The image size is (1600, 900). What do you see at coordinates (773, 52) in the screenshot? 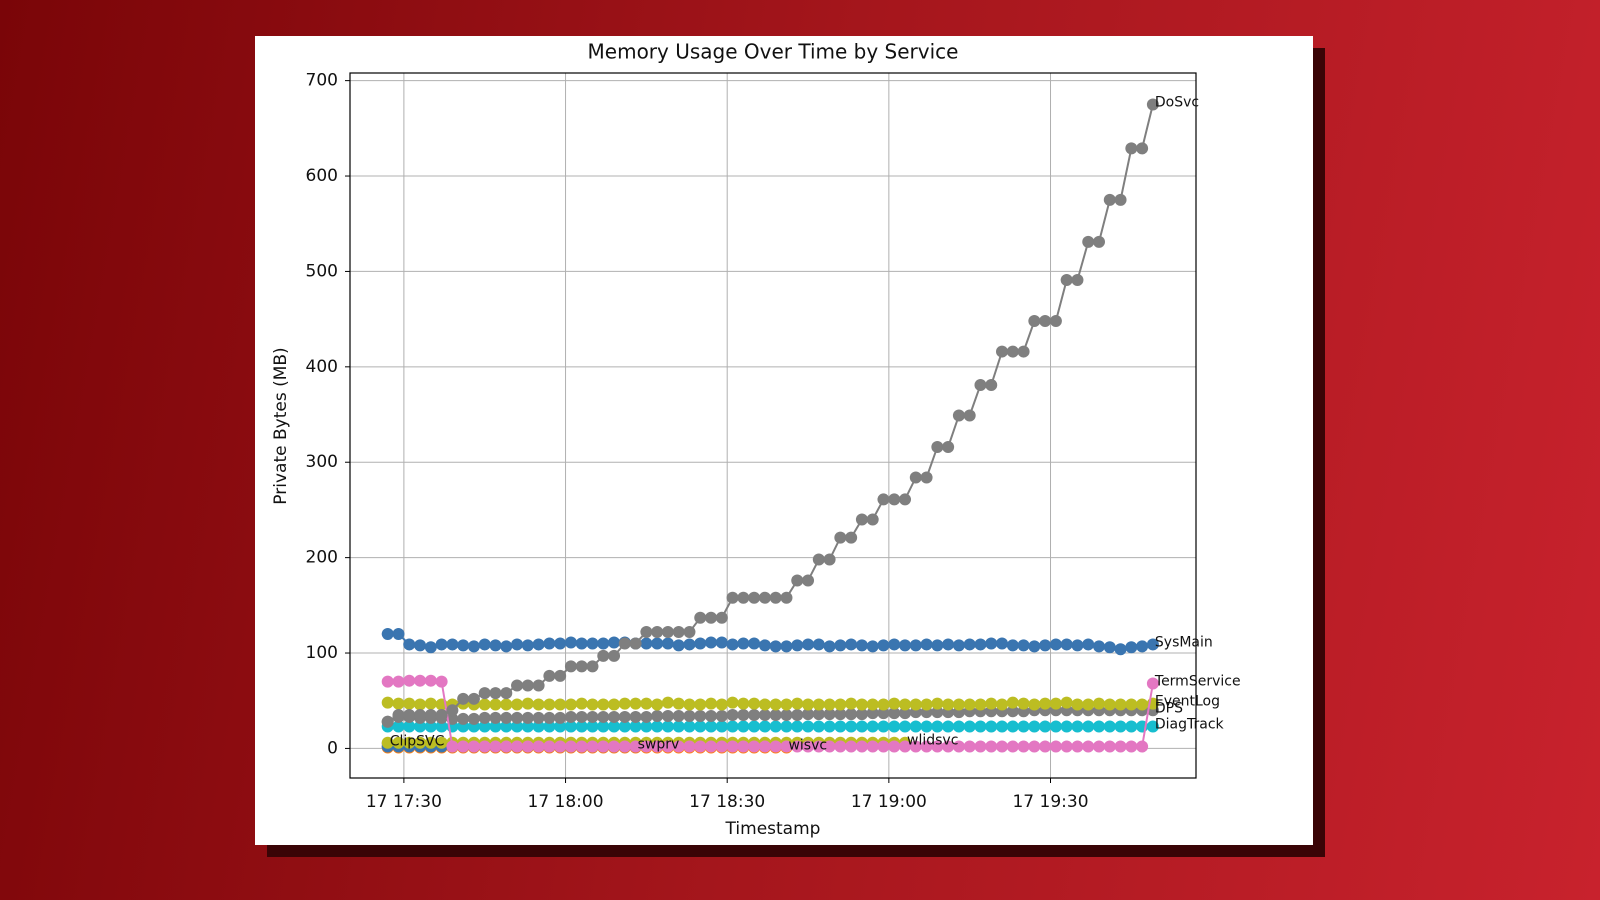
I see `chart-title: Memory Usage Over Time by Service` at bounding box center [773, 52].